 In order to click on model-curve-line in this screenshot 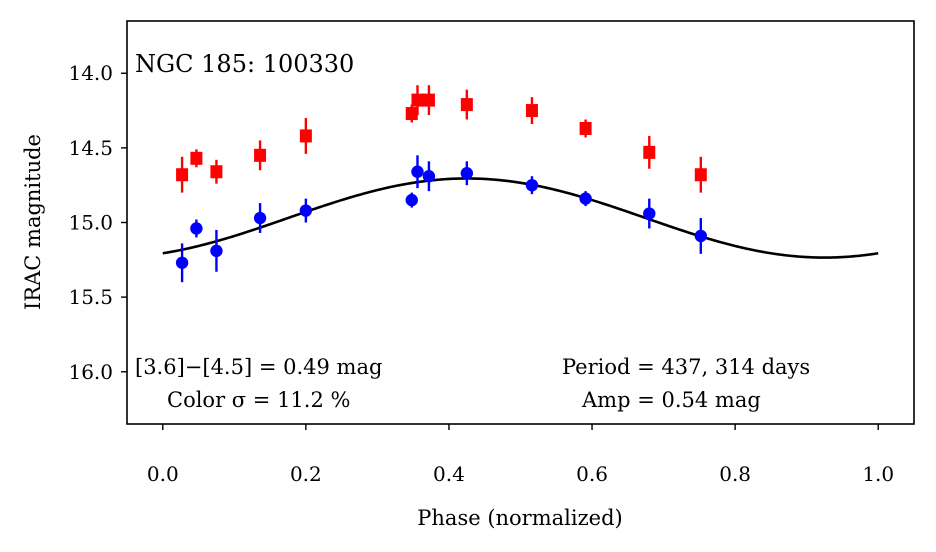, I will do `click(520, 218)`.